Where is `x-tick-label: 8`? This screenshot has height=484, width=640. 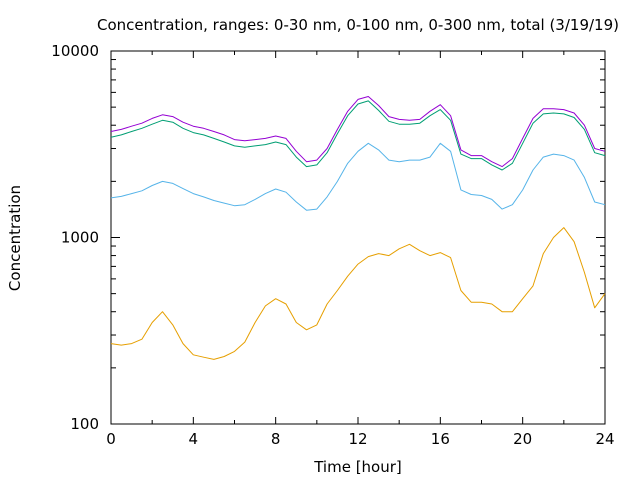 x-tick-label: 8 is located at coordinates (276, 439).